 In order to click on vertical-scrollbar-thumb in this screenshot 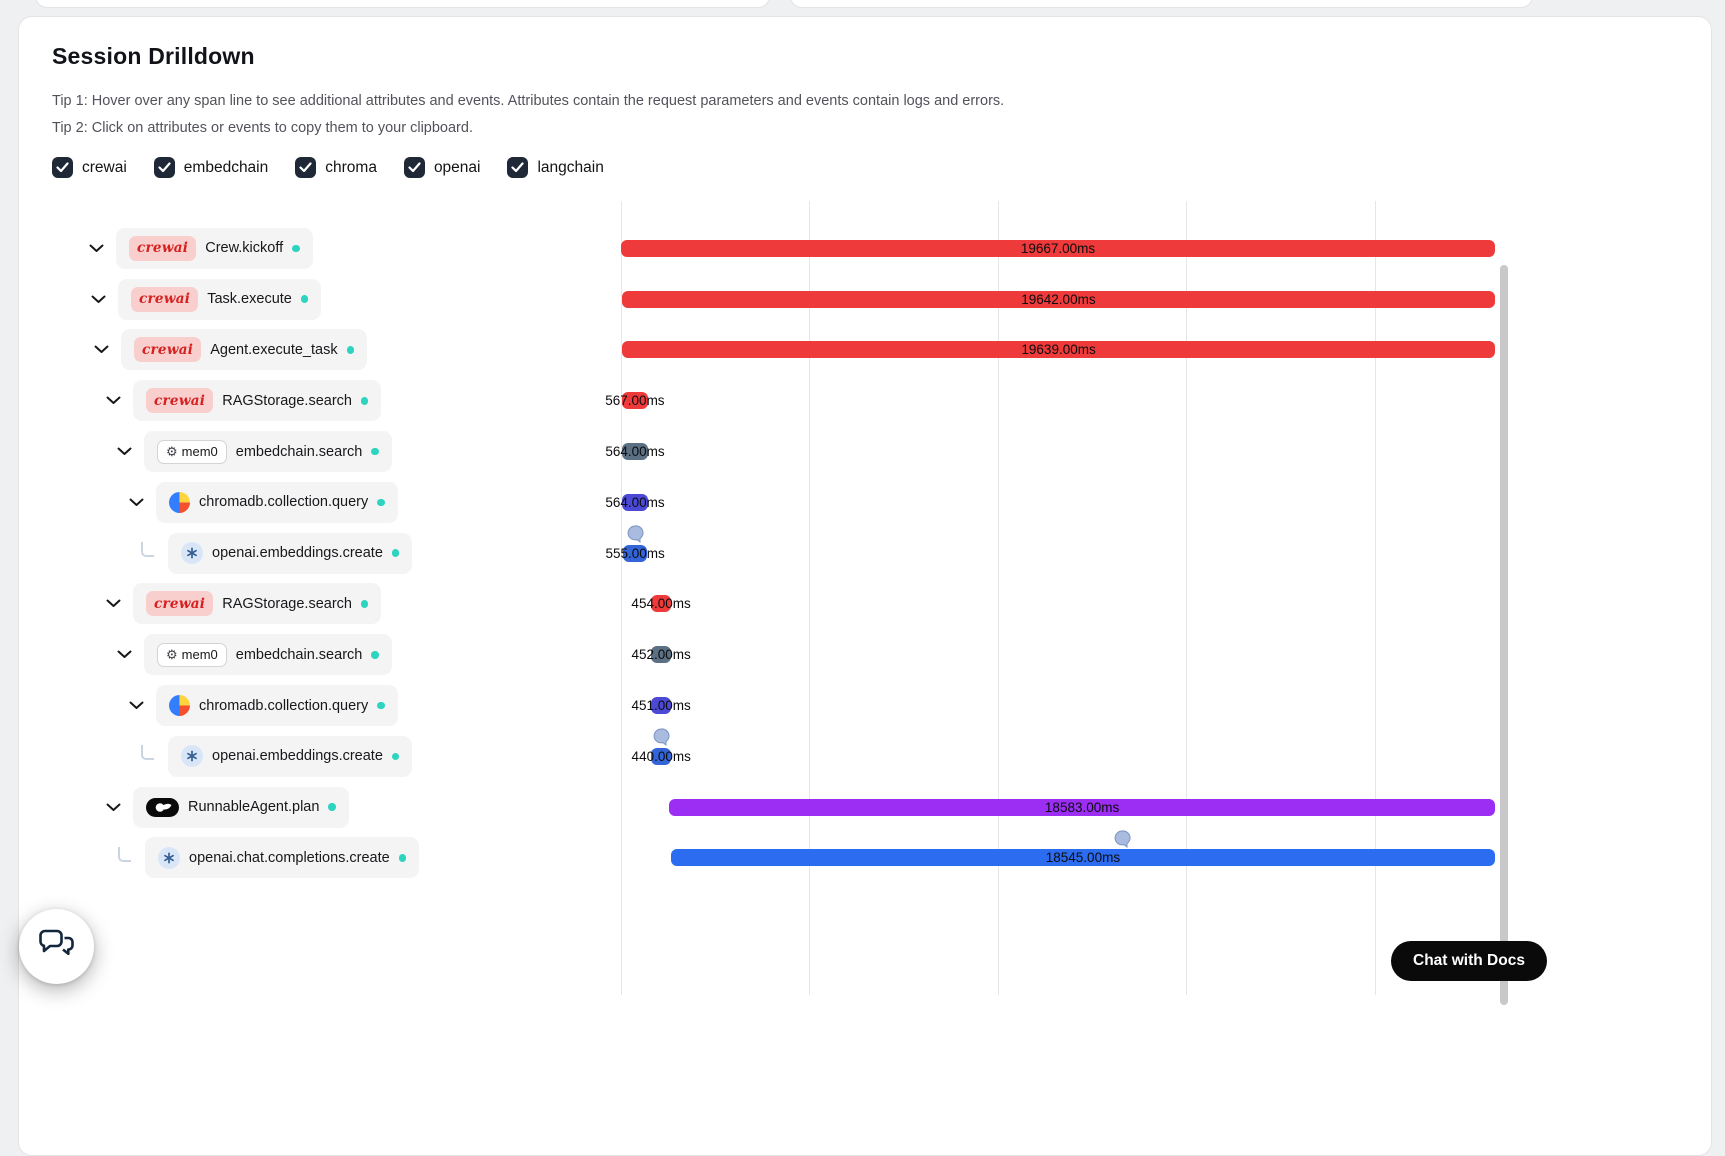, I will do `click(1504, 635)`.